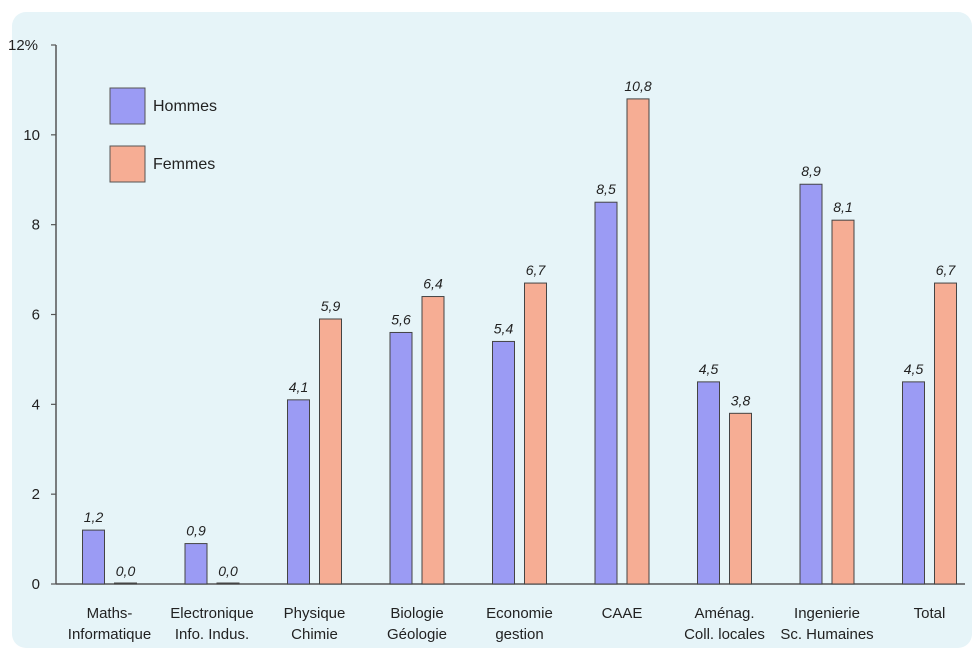 The image size is (975, 656). I want to click on x-tick-label: Total, so click(930, 613).